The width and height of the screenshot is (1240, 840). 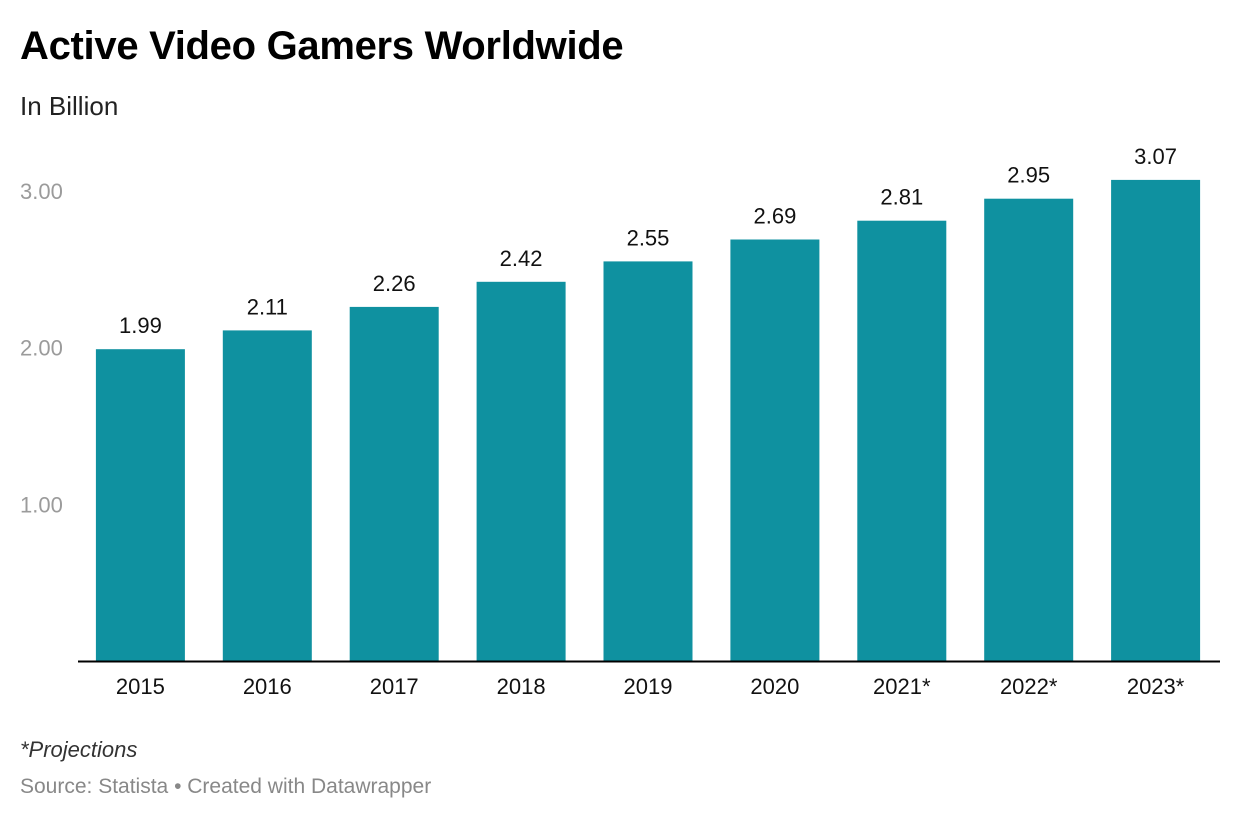 I want to click on projections-note: *Projections, so click(x=79, y=749).